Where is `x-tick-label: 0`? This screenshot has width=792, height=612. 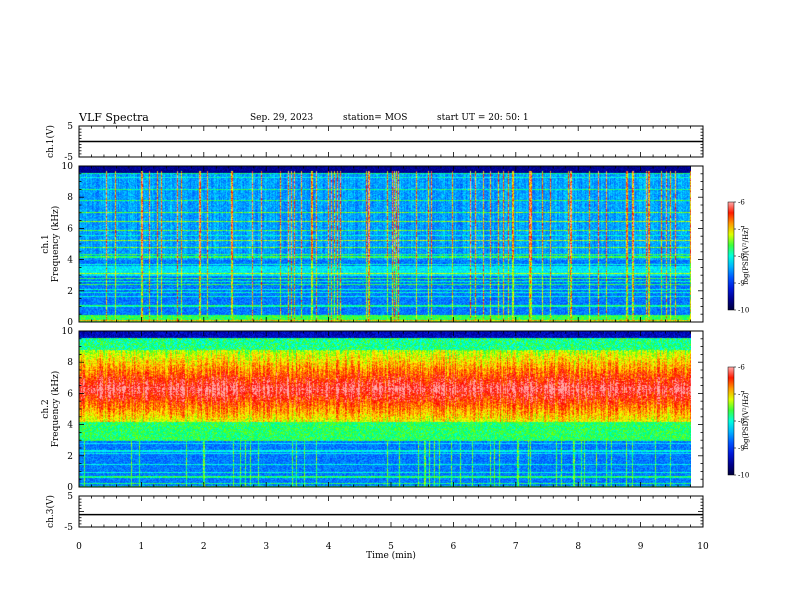 x-tick-label: 0 is located at coordinates (79, 547).